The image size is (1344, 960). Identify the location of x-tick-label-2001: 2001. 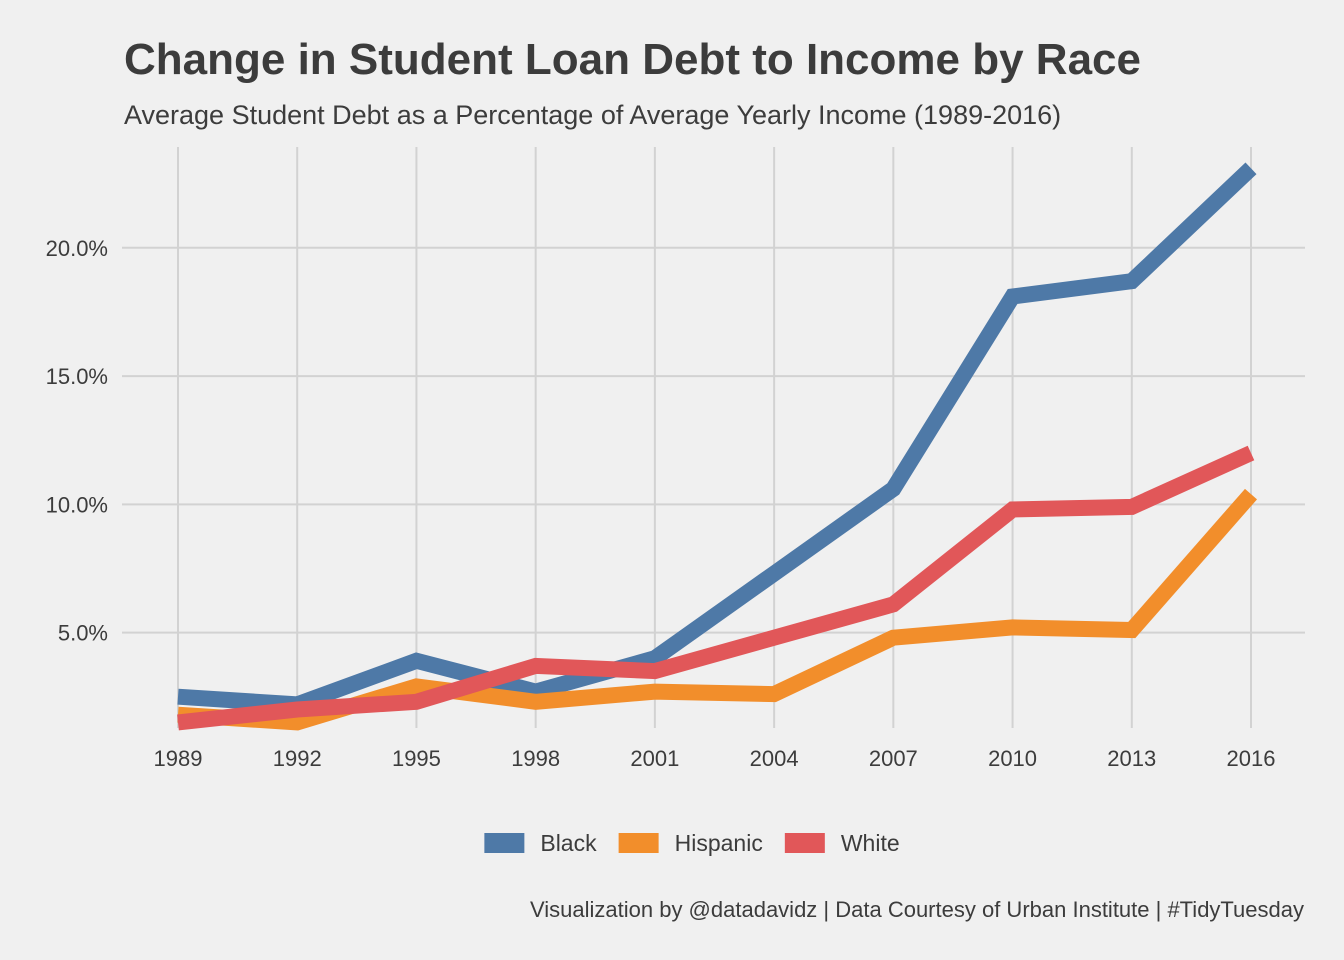
(654, 758).